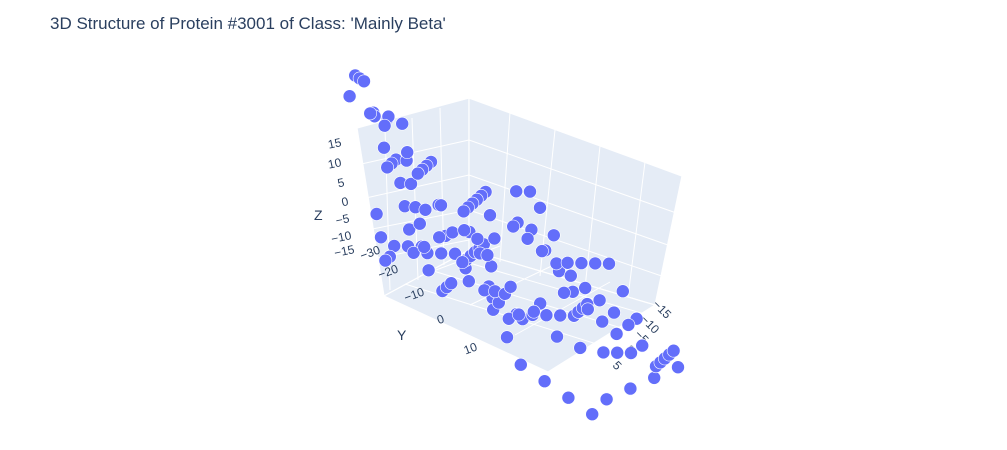  I want to click on y-tick-label: −30, so click(370, 253).